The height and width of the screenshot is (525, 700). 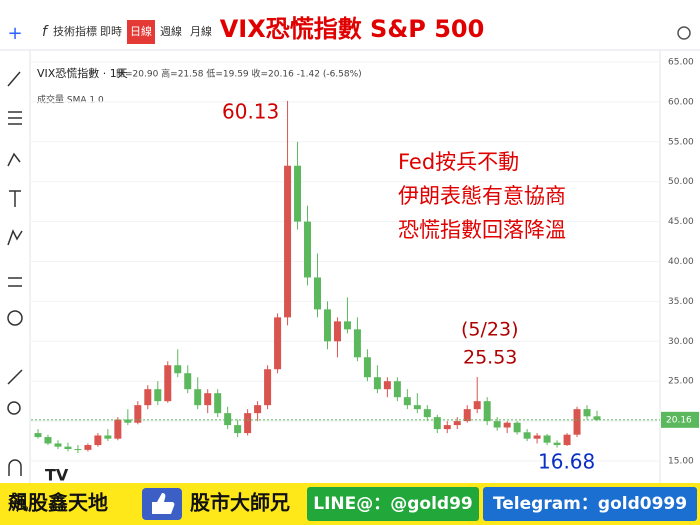 What do you see at coordinates (681, 342) in the screenshot?
I see `y-tick-label: 30.00` at bounding box center [681, 342].